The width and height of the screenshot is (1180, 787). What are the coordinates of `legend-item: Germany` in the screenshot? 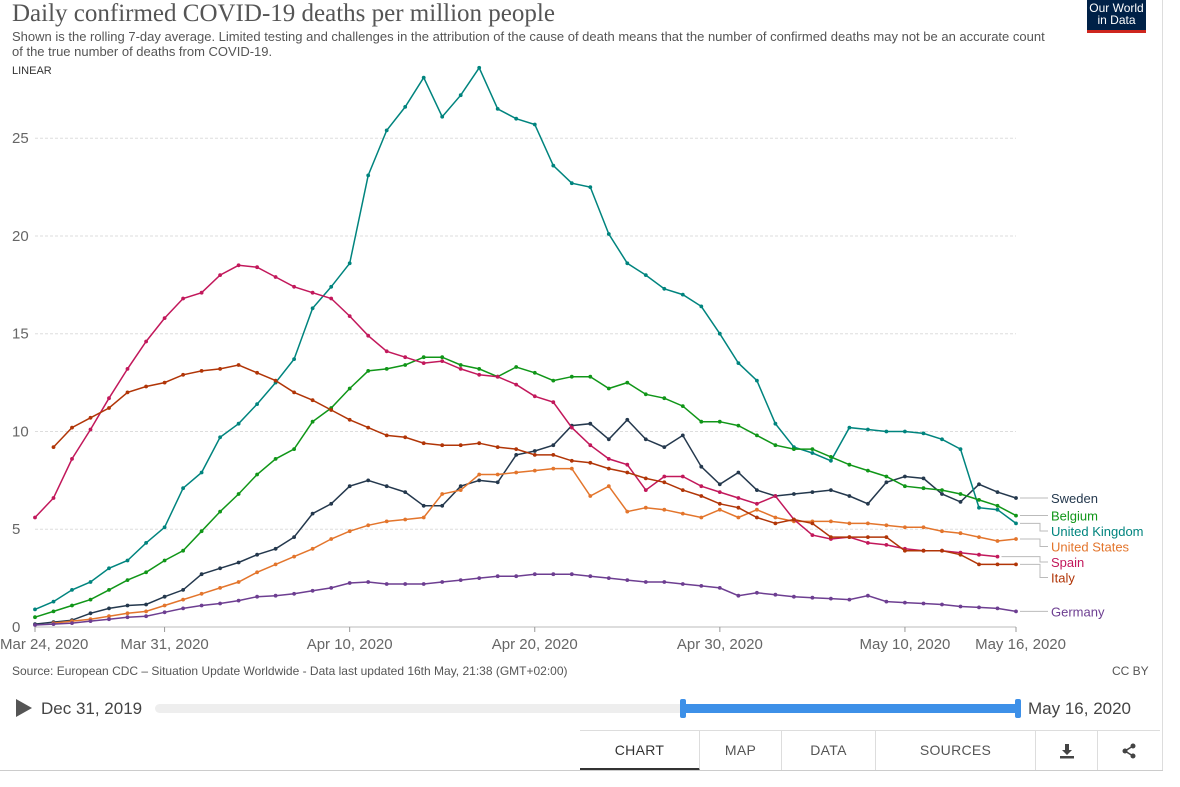 It's located at (1062, 611).